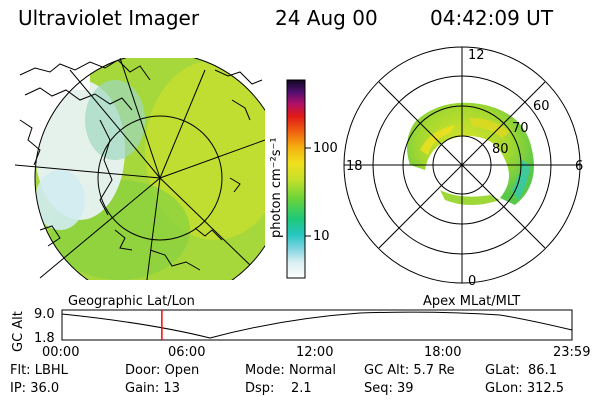 This screenshot has width=600, height=400. What do you see at coordinates (520, 128) in the screenshot?
I see `mlat-label-70: 70` at bounding box center [520, 128].